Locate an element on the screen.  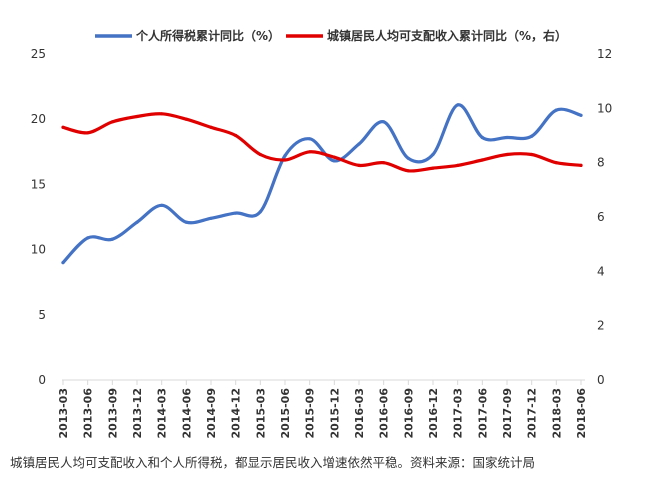
x-tick-label: 2016-03 is located at coordinates (359, 413).